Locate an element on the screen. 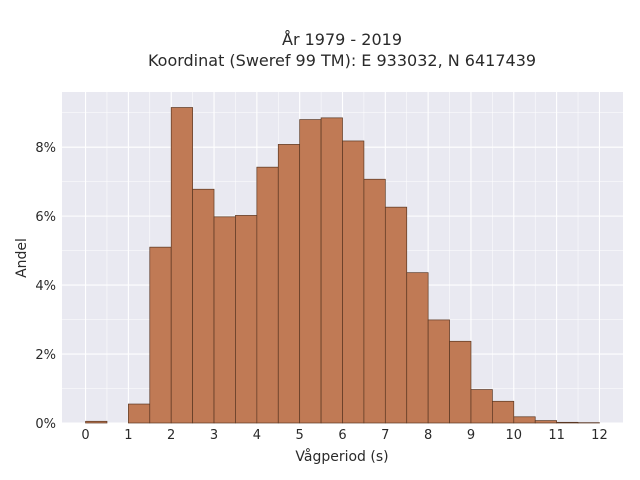 The height and width of the screenshot is (480, 640). x-tick-label: 11 is located at coordinates (556, 435).